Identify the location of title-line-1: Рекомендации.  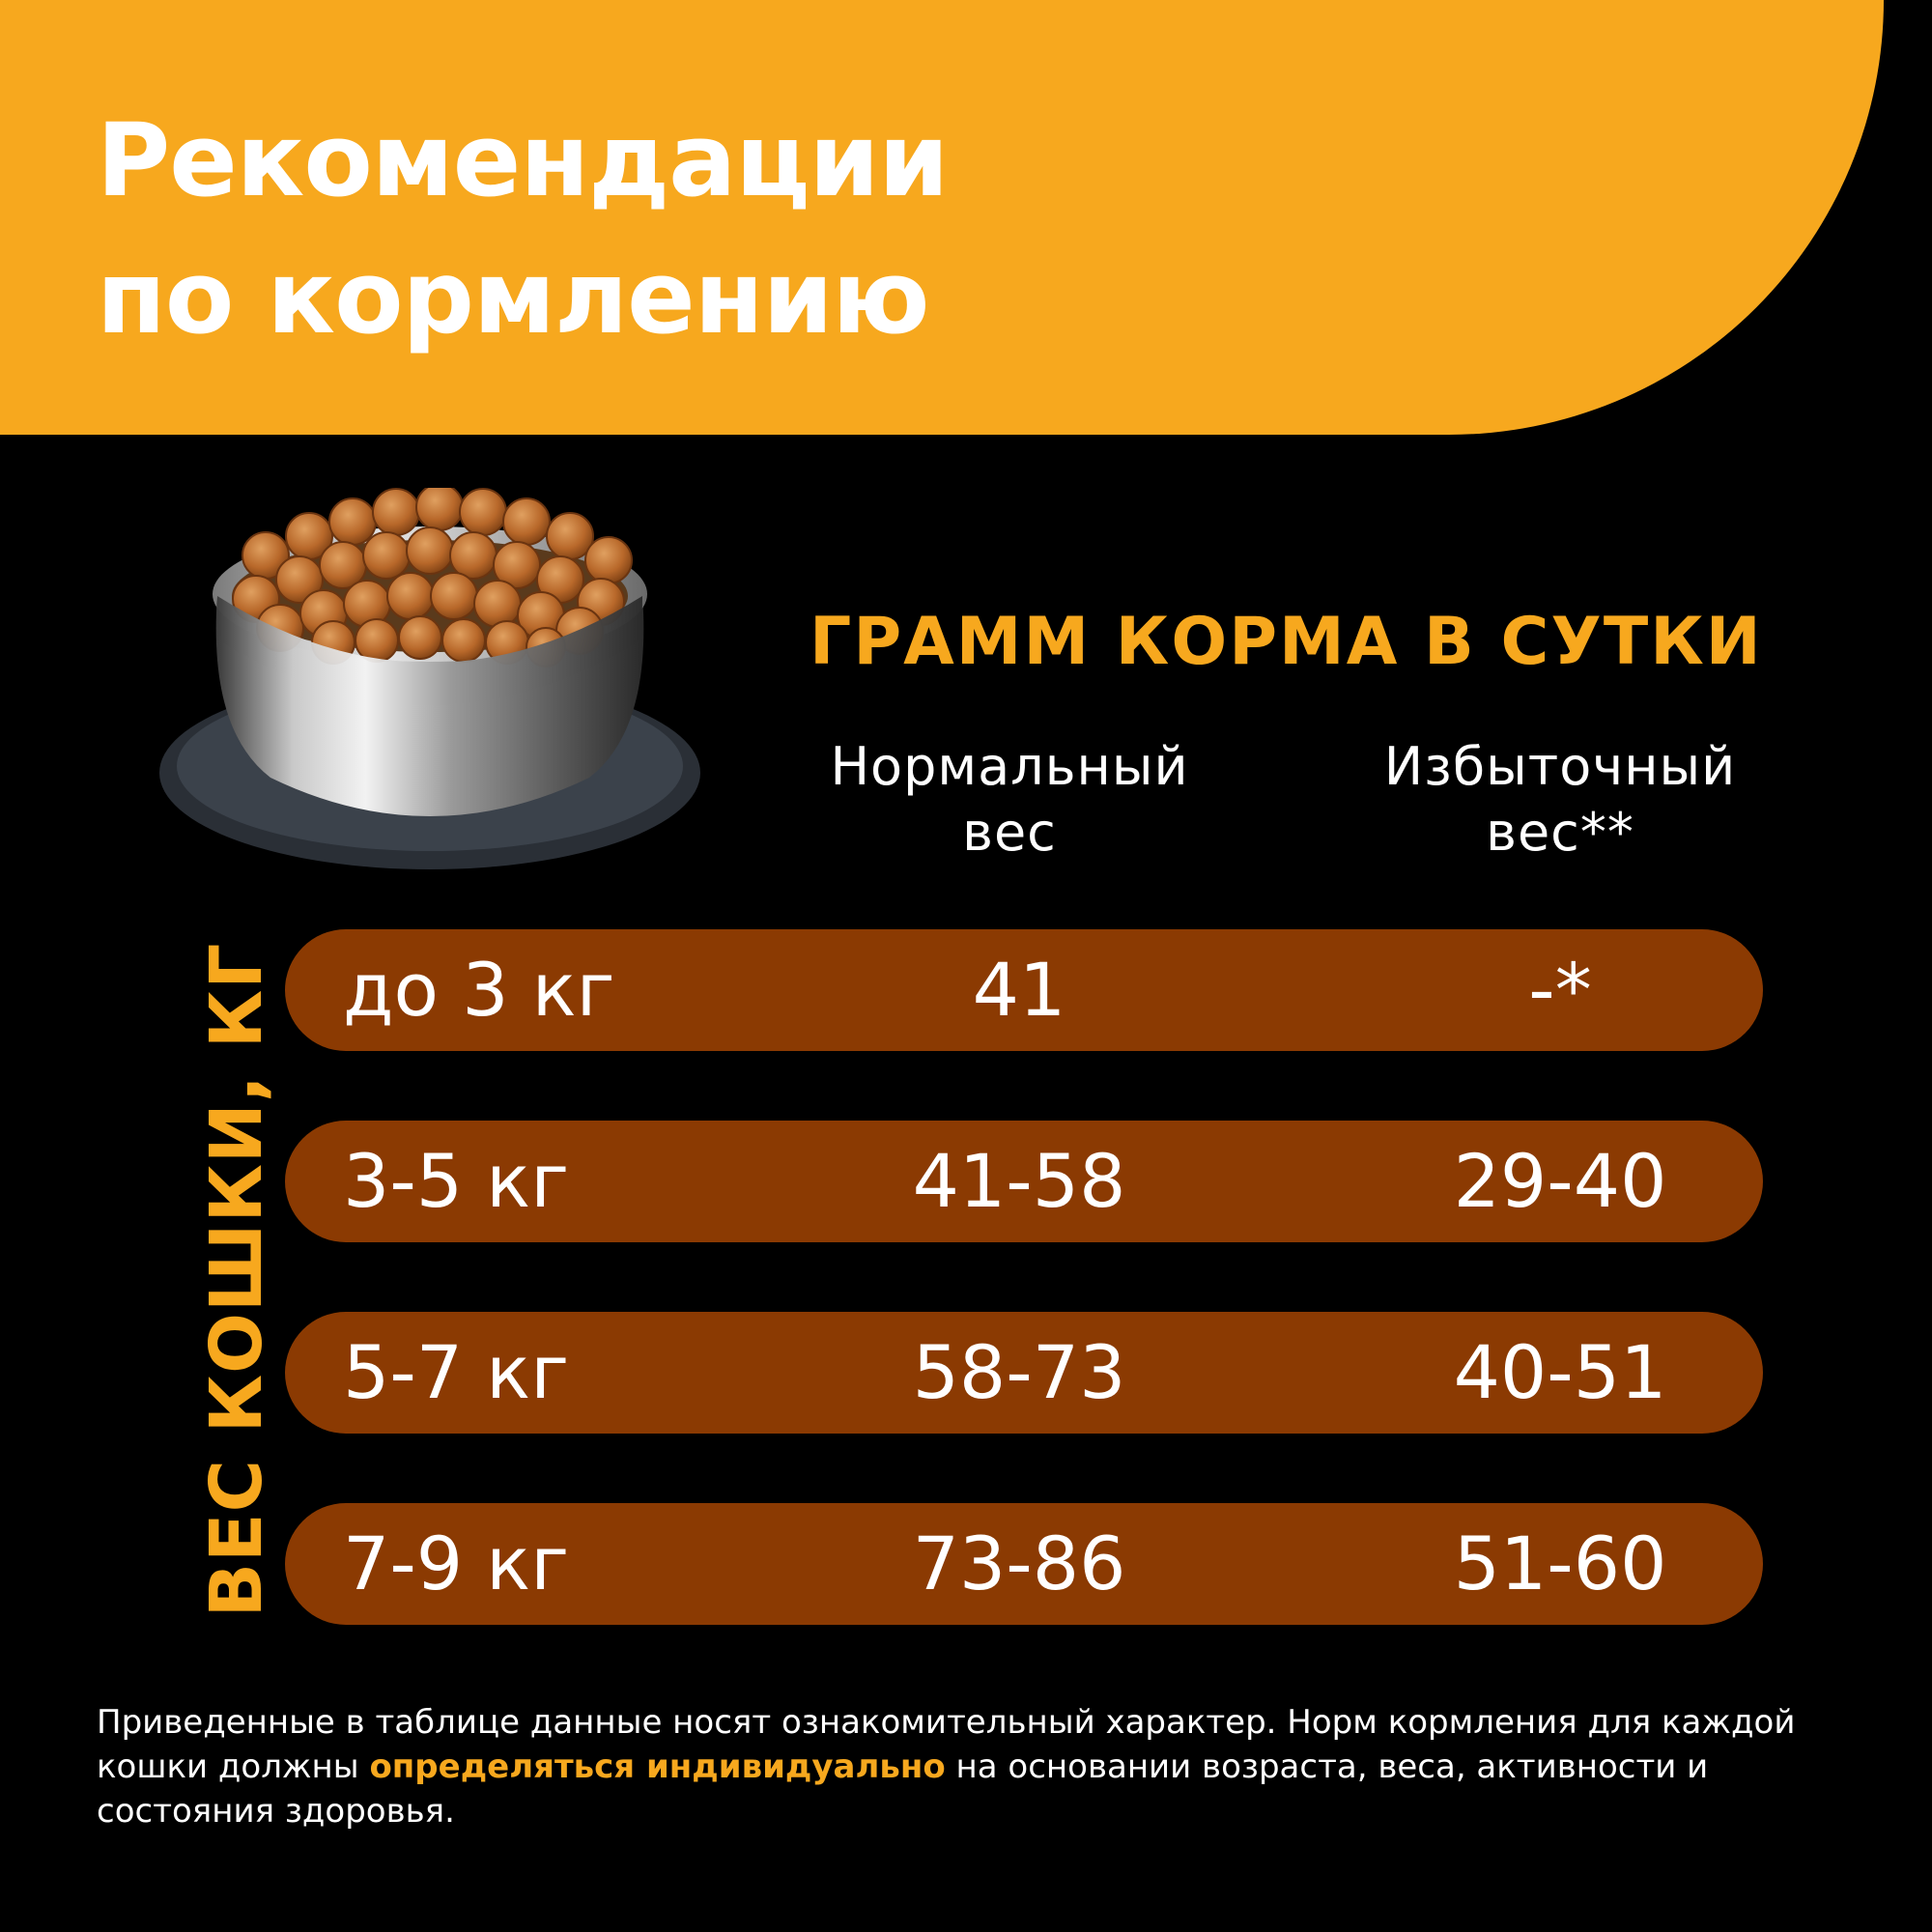
(523, 160).